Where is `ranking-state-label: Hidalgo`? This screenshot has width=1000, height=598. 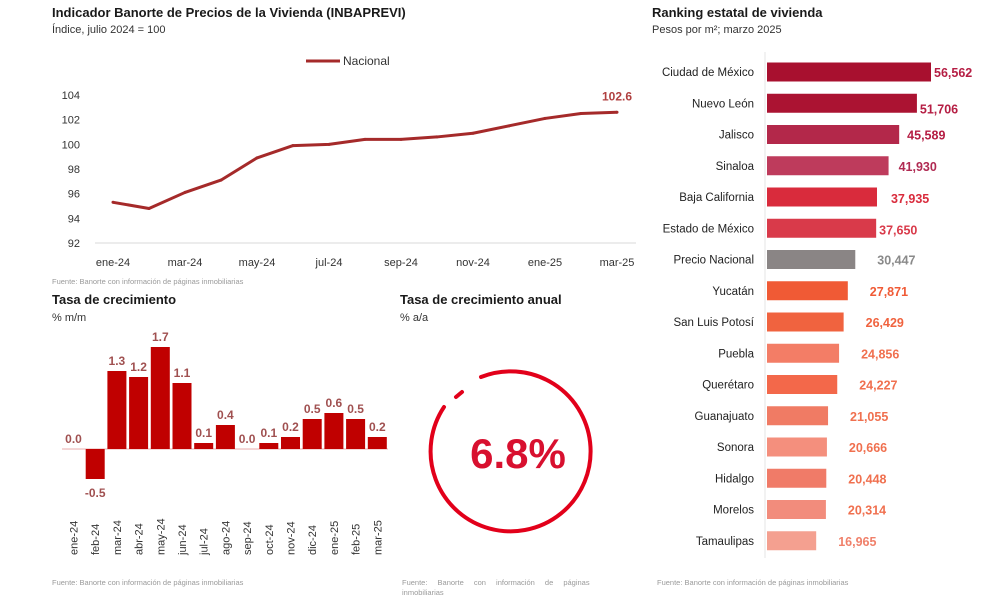
ranking-state-label: Hidalgo is located at coordinates (734, 479).